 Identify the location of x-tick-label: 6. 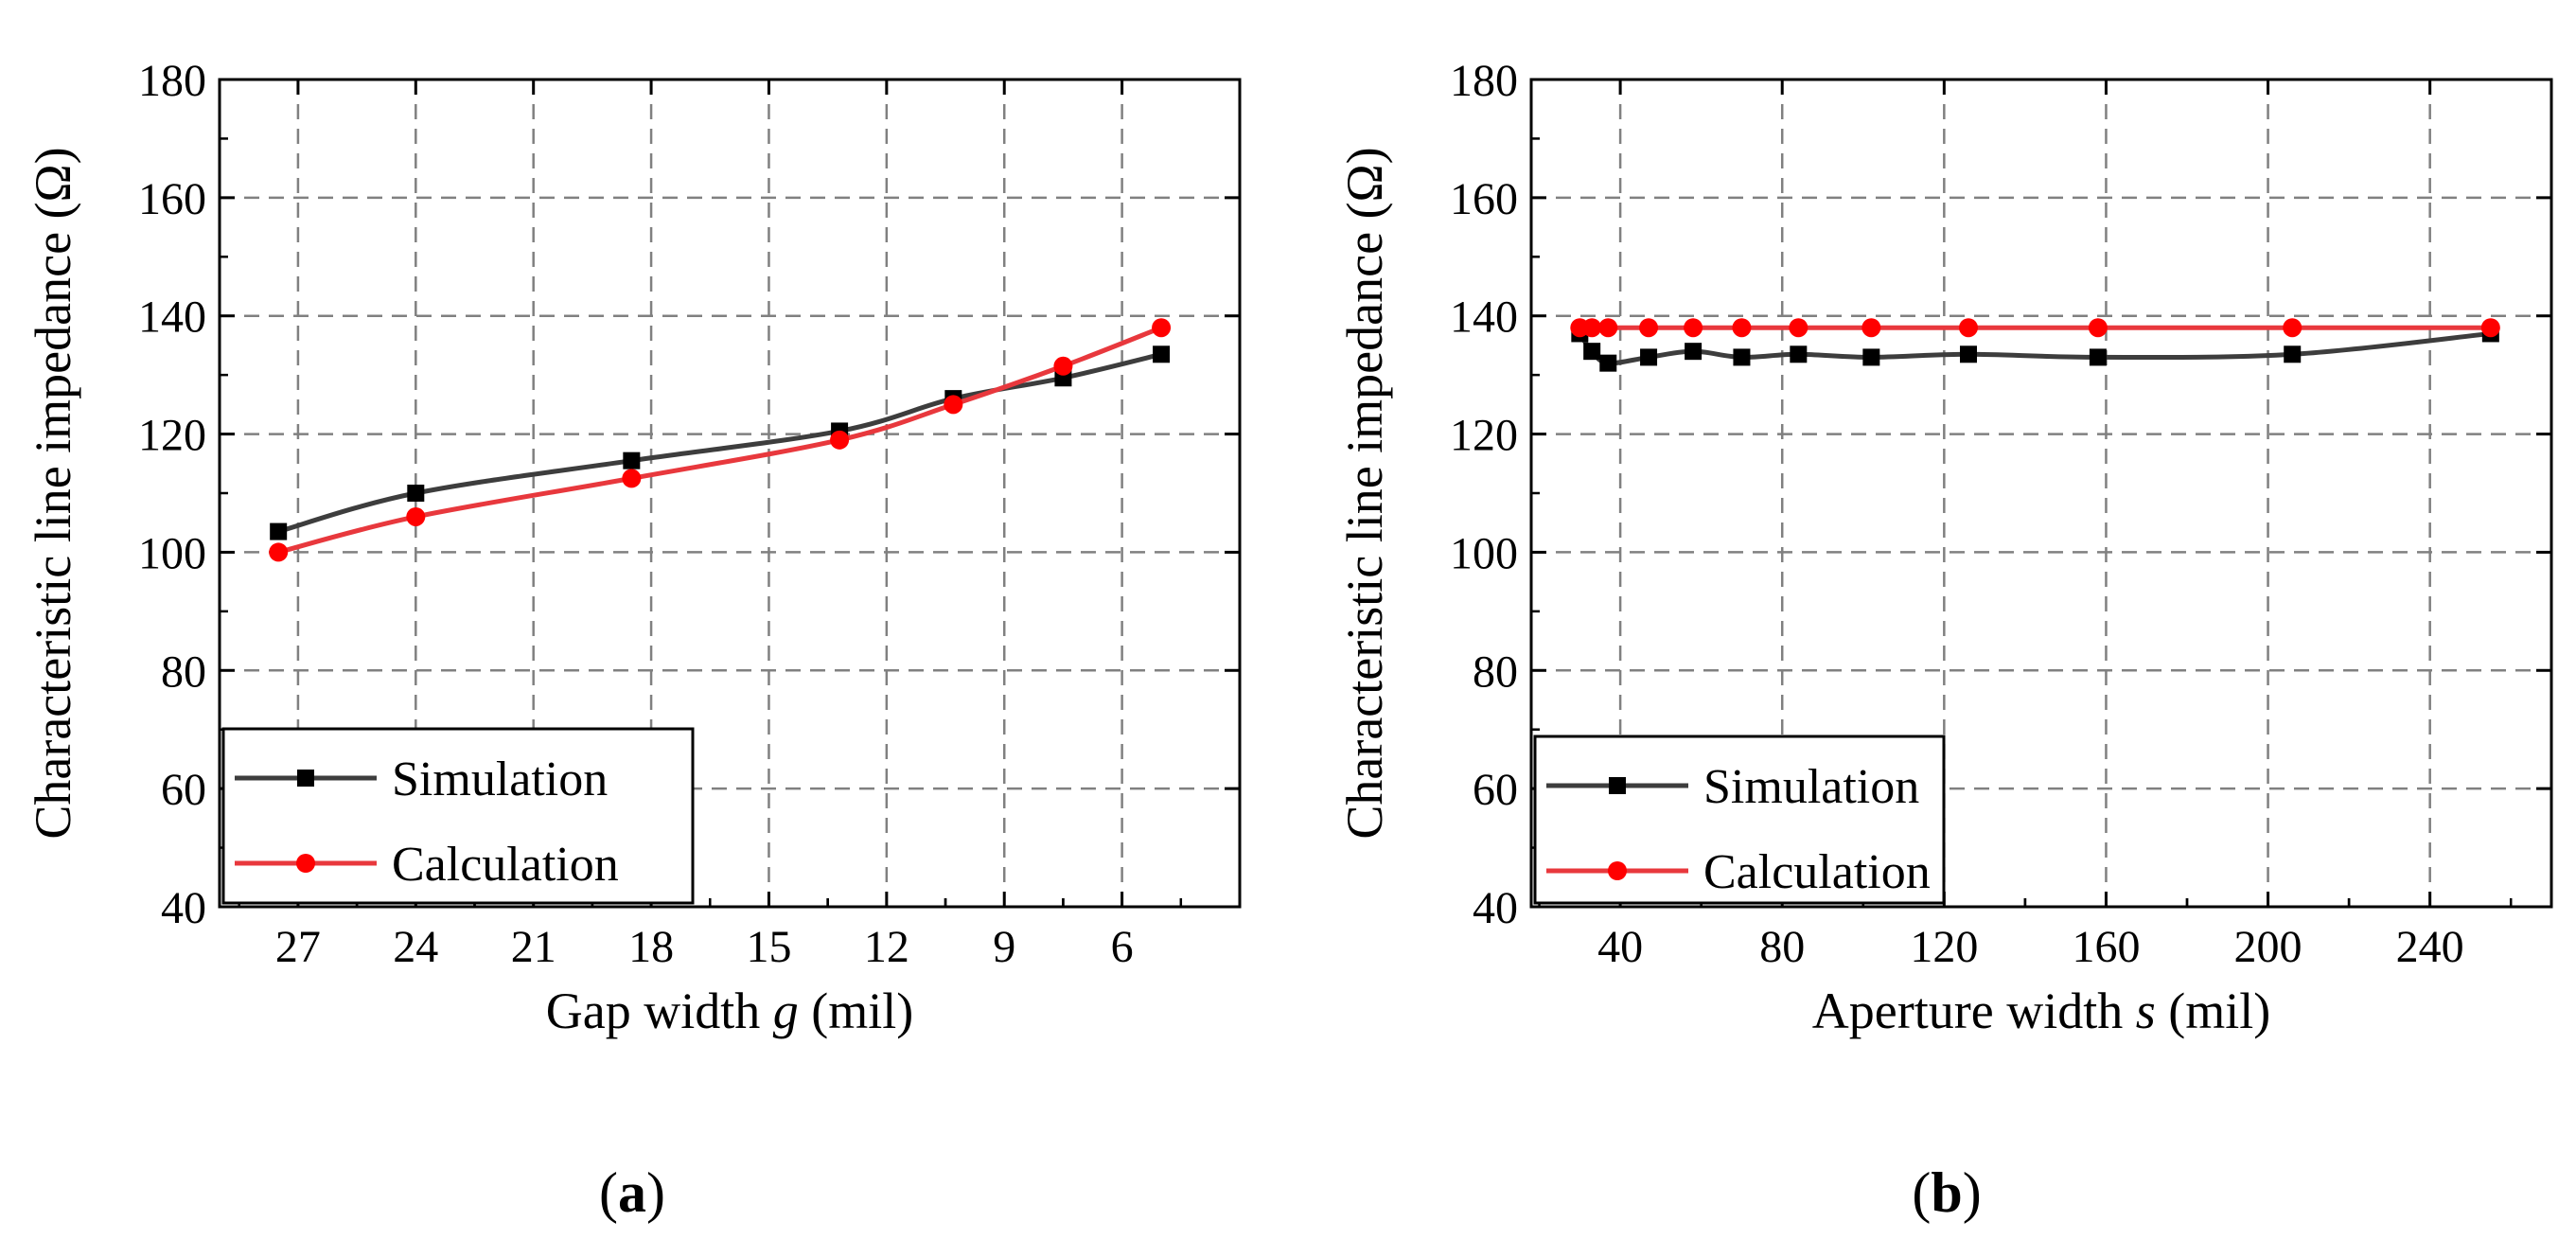
(1122, 947).